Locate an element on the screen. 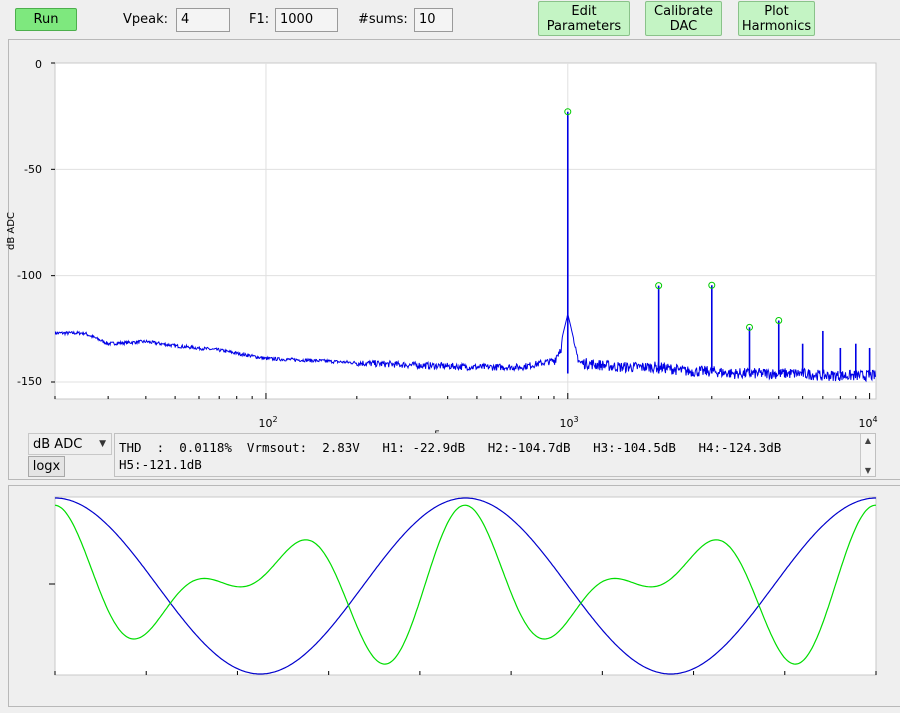  x-tick-1e4: 10⁴ is located at coordinates (867, 422).